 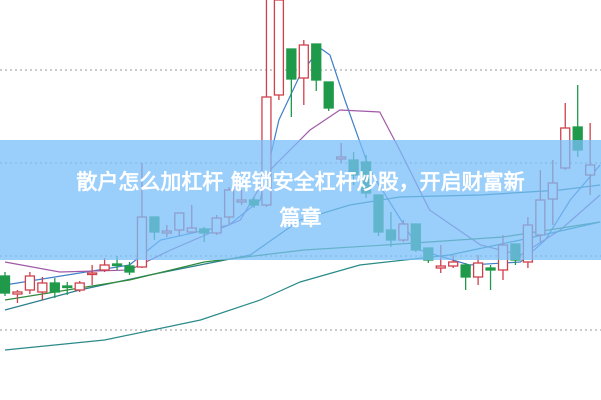 What do you see at coordinates (300, 182) in the screenshot?
I see `banner-title-line1: 散户怎么加杠杆 解锁安全杠杆炒股，开启财富新` at bounding box center [300, 182].